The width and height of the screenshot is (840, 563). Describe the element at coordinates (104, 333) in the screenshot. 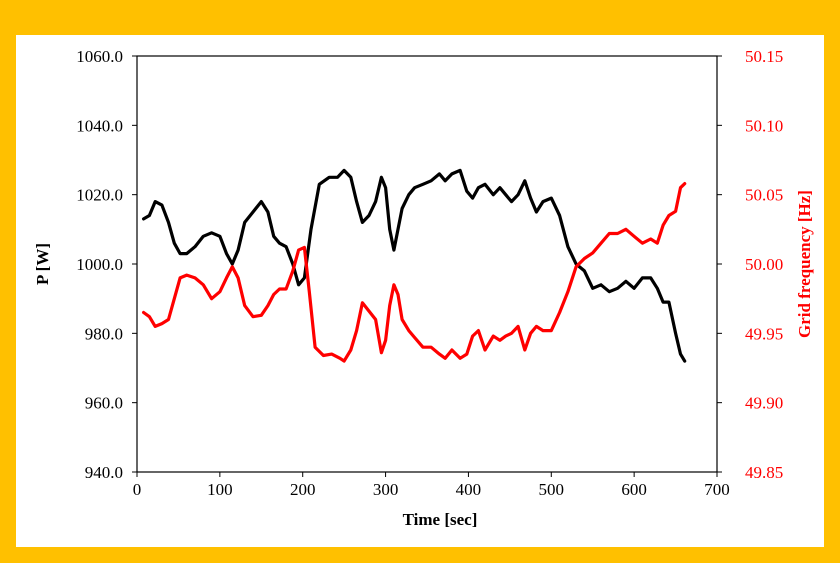

I see `y-tick-label: 980.0` at that location.